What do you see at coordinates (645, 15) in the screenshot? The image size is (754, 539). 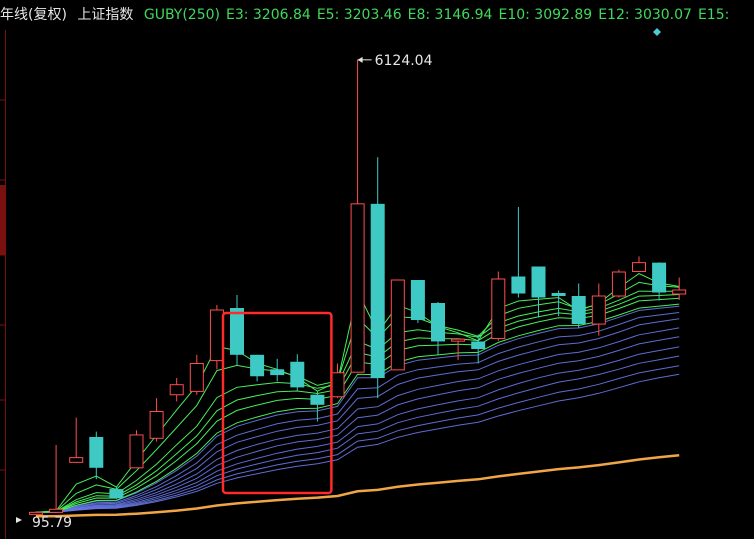 I see `indicator-label: E12: 3030.07` at bounding box center [645, 15].